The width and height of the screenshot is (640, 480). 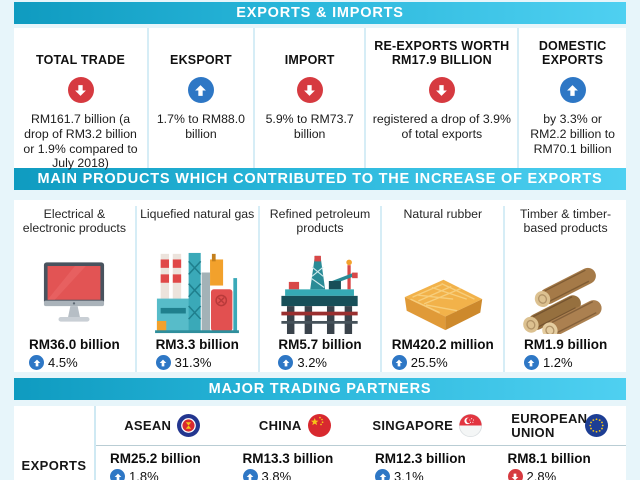 I want to click on product-change: 31.3%, so click(x=193, y=362).